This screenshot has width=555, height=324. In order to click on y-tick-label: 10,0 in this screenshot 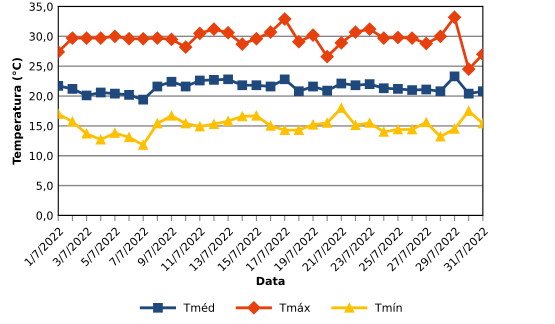, I will do `click(41, 157)`.